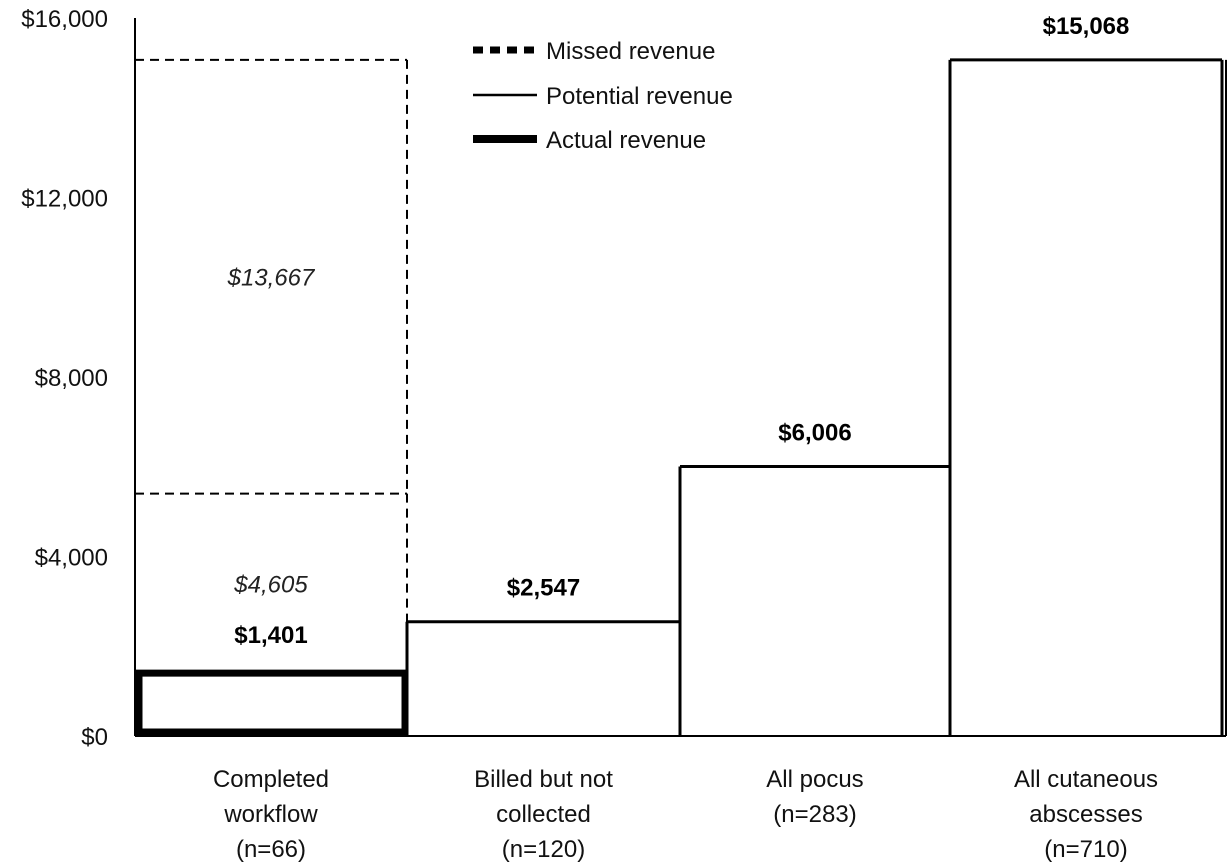 The width and height of the screenshot is (1230, 864). What do you see at coordinates (543, 849) in the screenshot?
I see `x-category-label: (n=120)` at bounding box center [543, 849].